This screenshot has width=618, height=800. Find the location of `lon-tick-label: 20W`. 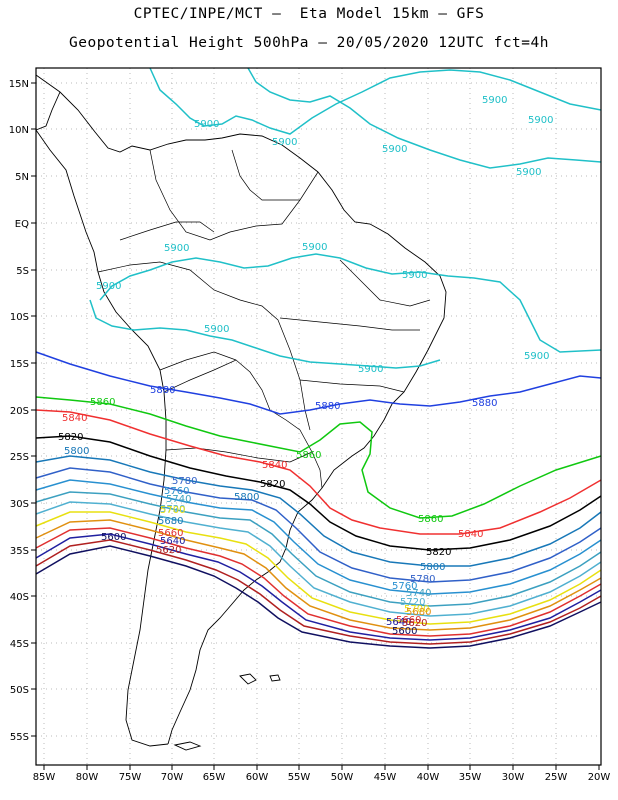

lon-tick-label: 20W is located at coordinates (599, 777).